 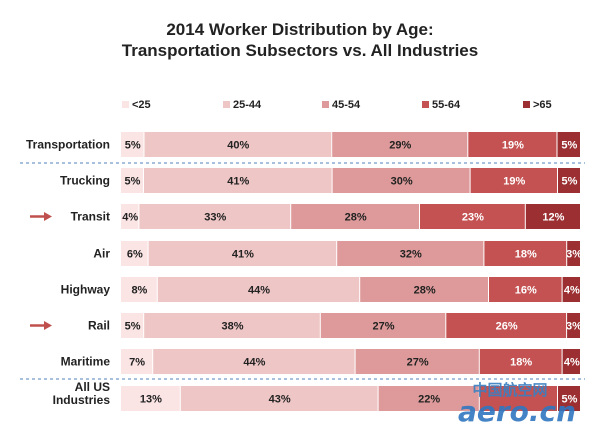 I want to click on data-label-all-us-industries-1: 13%, so click(x=151, y=400).